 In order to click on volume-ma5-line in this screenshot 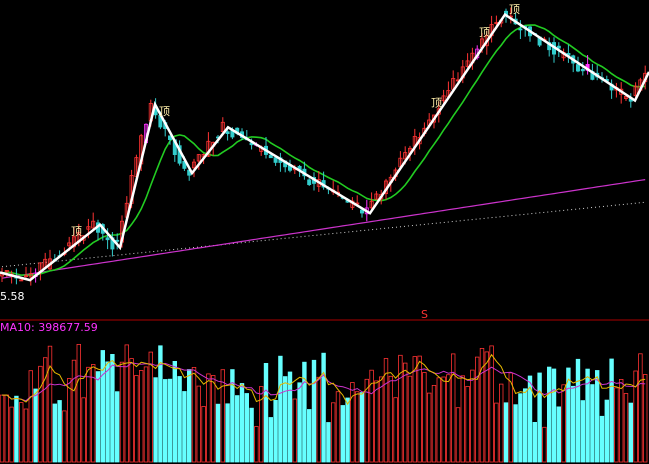, I will do `click(323, 379)`.